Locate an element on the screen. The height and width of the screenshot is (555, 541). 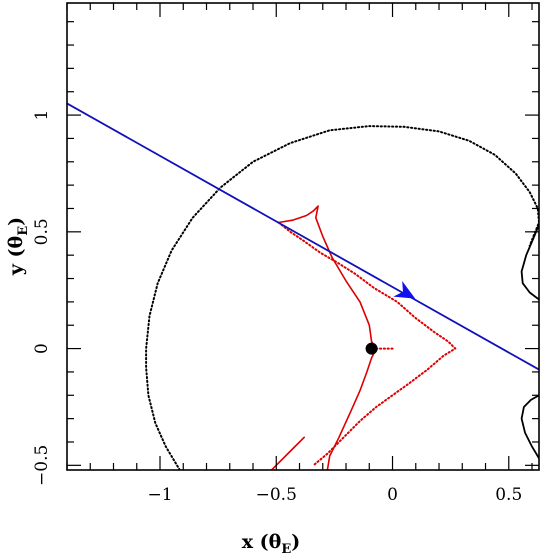
y-axis-label-sub: E is located at coordinates (23, 231).